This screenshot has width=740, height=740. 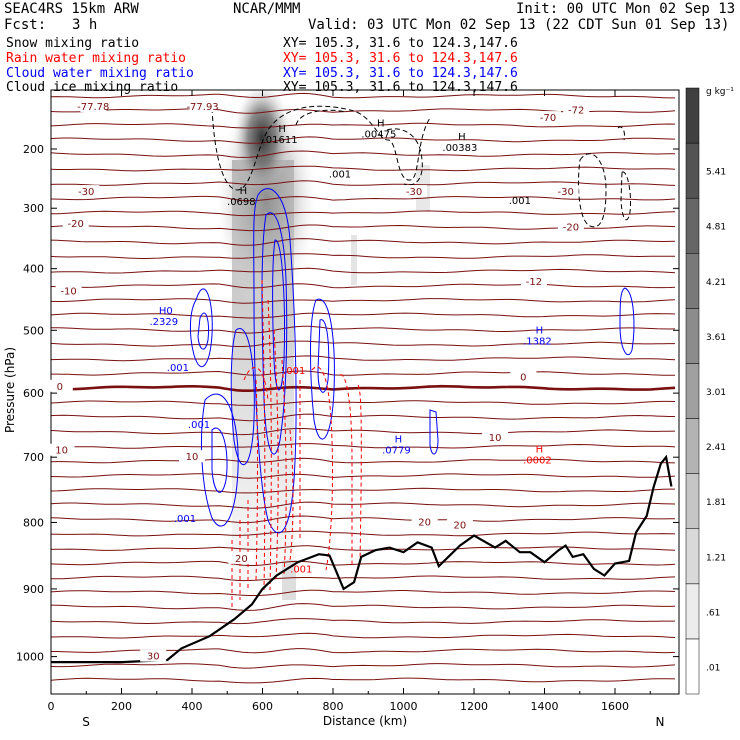 I want to click on x-tick-label: 800, so click(x=333, y=706).